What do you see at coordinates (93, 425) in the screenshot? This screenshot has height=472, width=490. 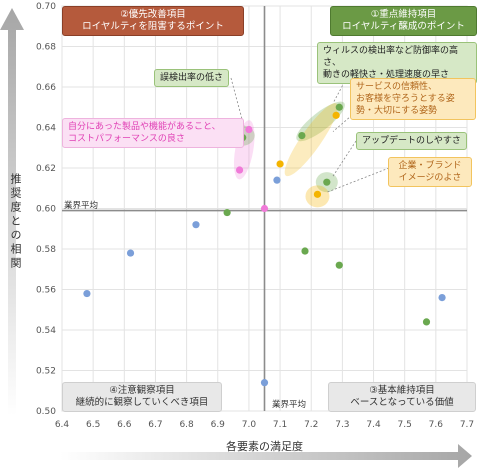 I see `x-tick-label: 6.5` at bounding box center [93, 425].